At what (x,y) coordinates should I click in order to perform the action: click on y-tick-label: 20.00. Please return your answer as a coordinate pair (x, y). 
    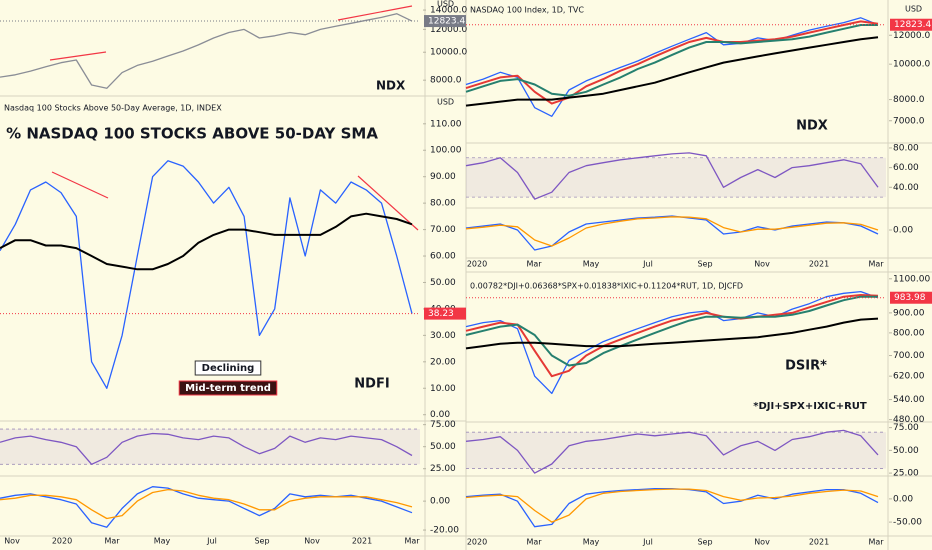
    Looking at the image, I should click on (443, 362).